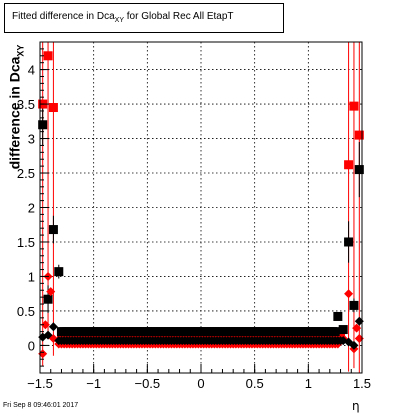 This screenshot has height=414, width=400. I want to click on x-tick-label: 0, so click(200, 383).